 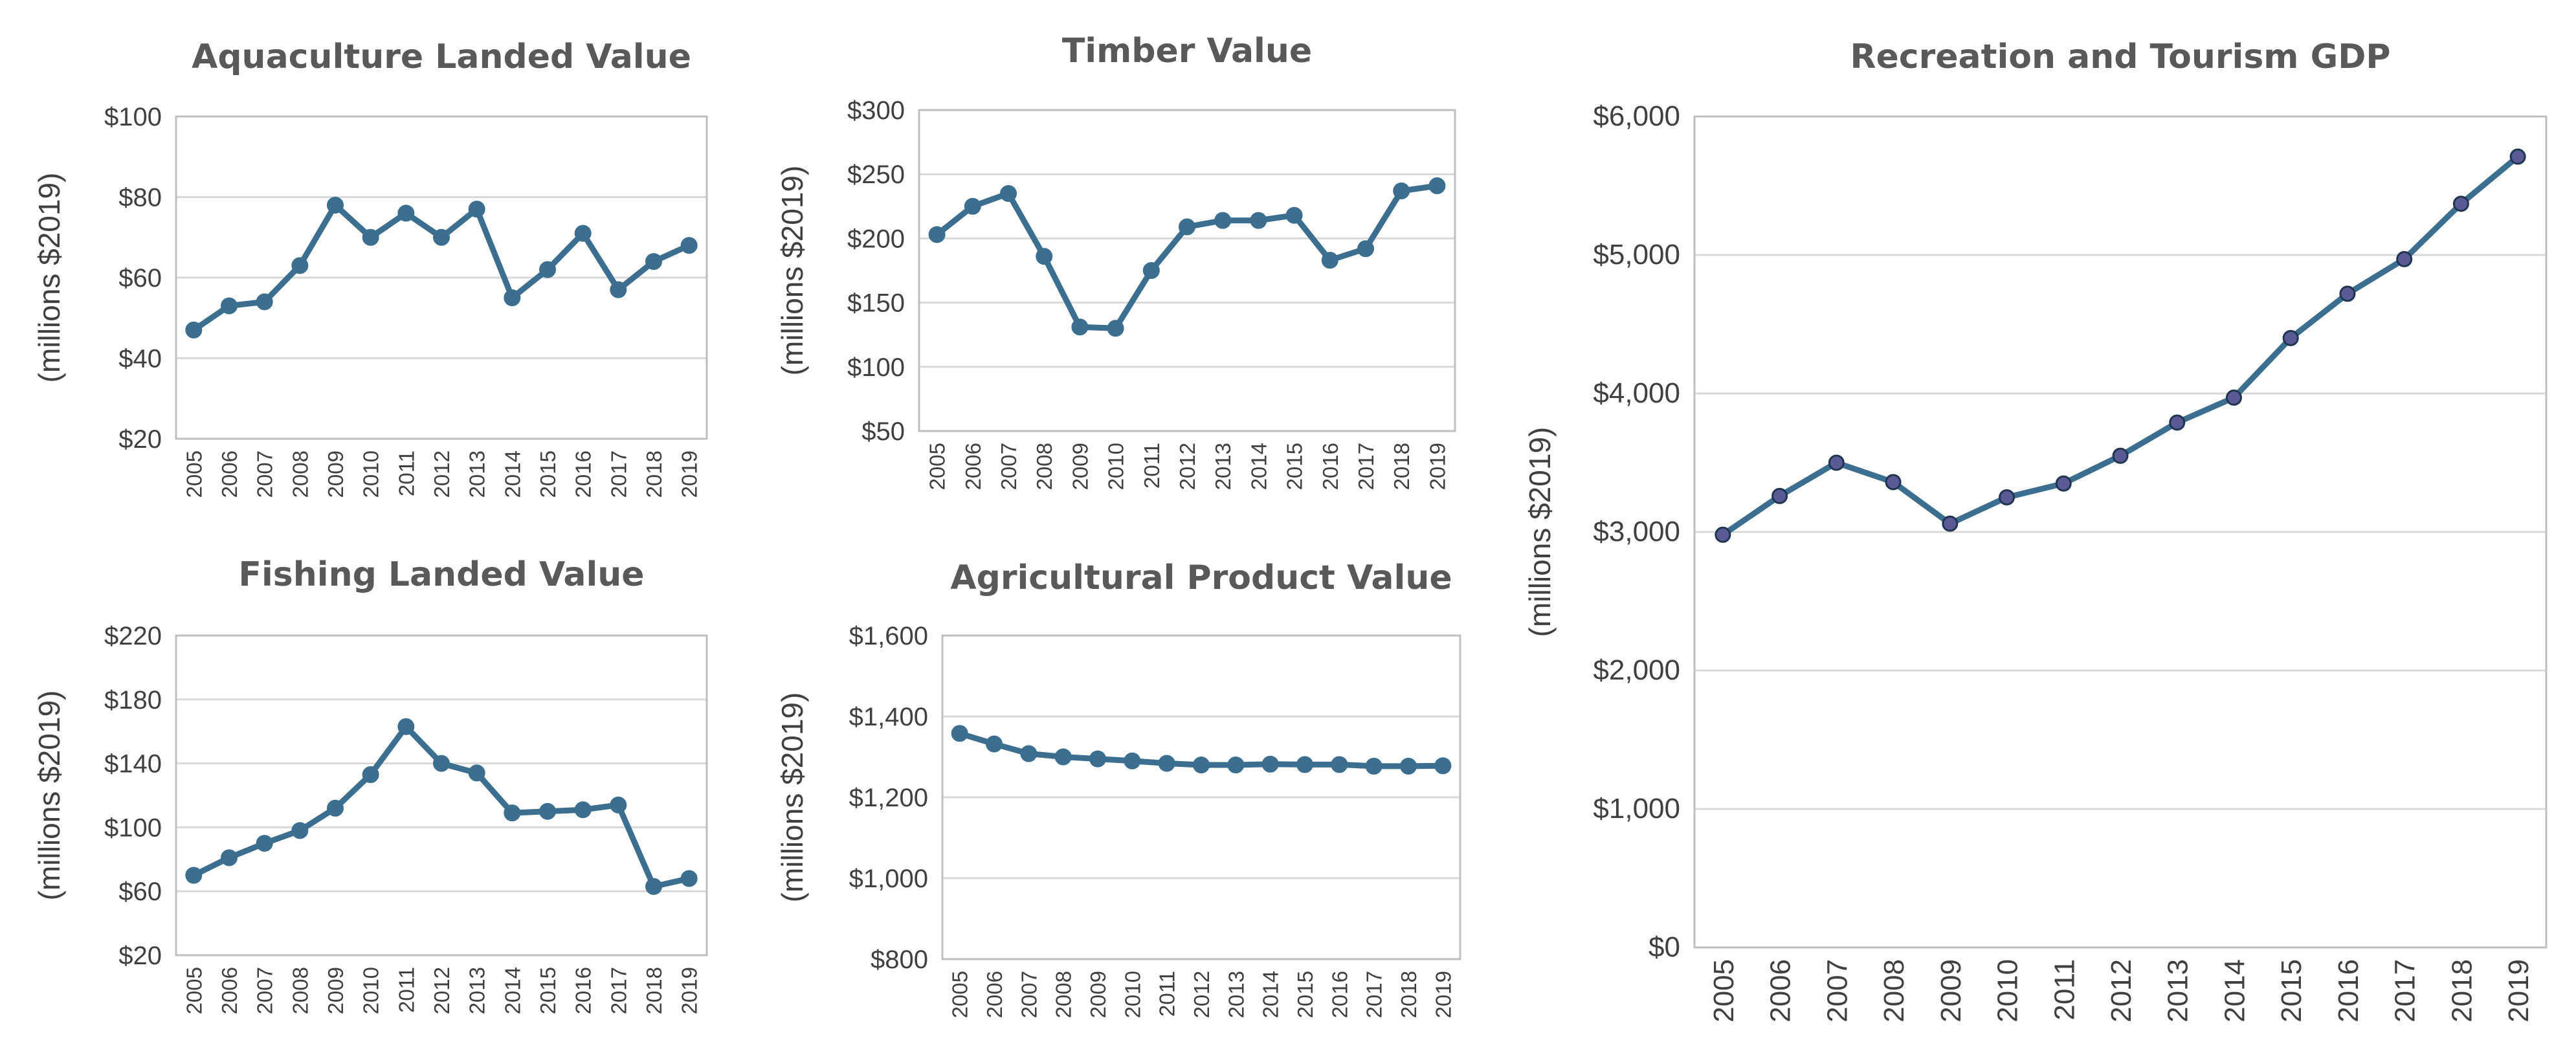 What do you see at coordinates (194, 474) in the screenshot?
I see `aquaculture-xtick-label: 2005` at bounding box center [194, 474].